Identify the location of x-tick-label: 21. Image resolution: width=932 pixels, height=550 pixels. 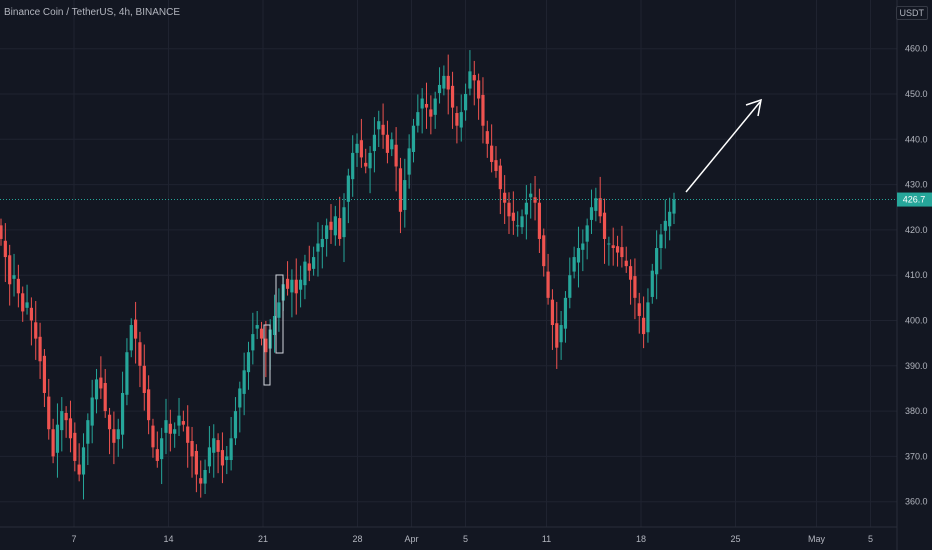
(263, 539).